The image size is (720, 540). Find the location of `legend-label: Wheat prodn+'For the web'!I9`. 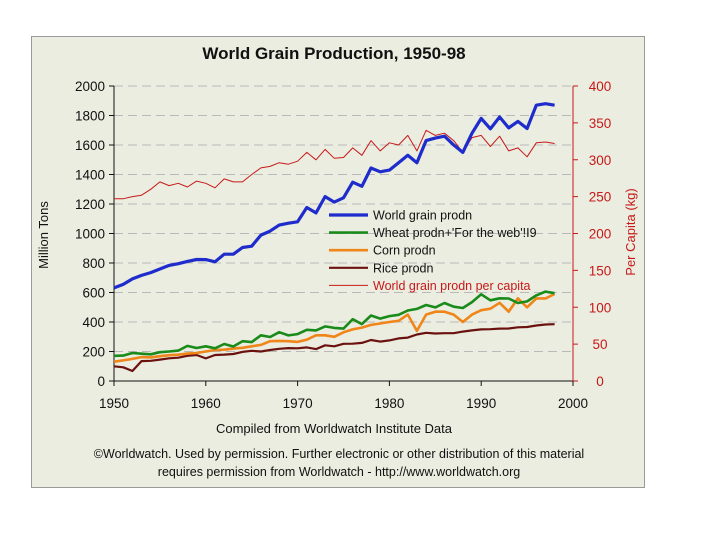

legend-label: Wheat prodn+'For the web'!I9 is located at coordinates (455, 233).